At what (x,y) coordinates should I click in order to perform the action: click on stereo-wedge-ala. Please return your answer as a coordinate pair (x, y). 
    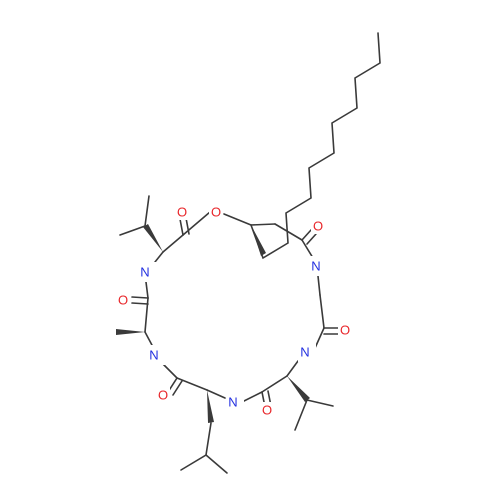
    Looking at the image, I should click on (130, 332).